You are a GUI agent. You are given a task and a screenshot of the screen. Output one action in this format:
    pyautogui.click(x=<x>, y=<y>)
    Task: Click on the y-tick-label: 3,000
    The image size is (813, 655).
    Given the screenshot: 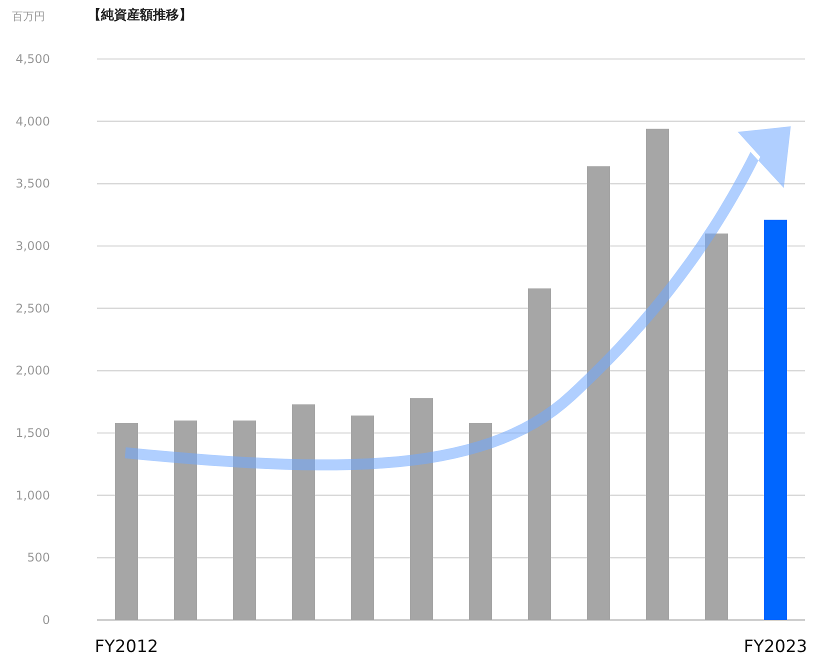 What is the action you would take?
    pyautogui.click(x=33, y=246)
    